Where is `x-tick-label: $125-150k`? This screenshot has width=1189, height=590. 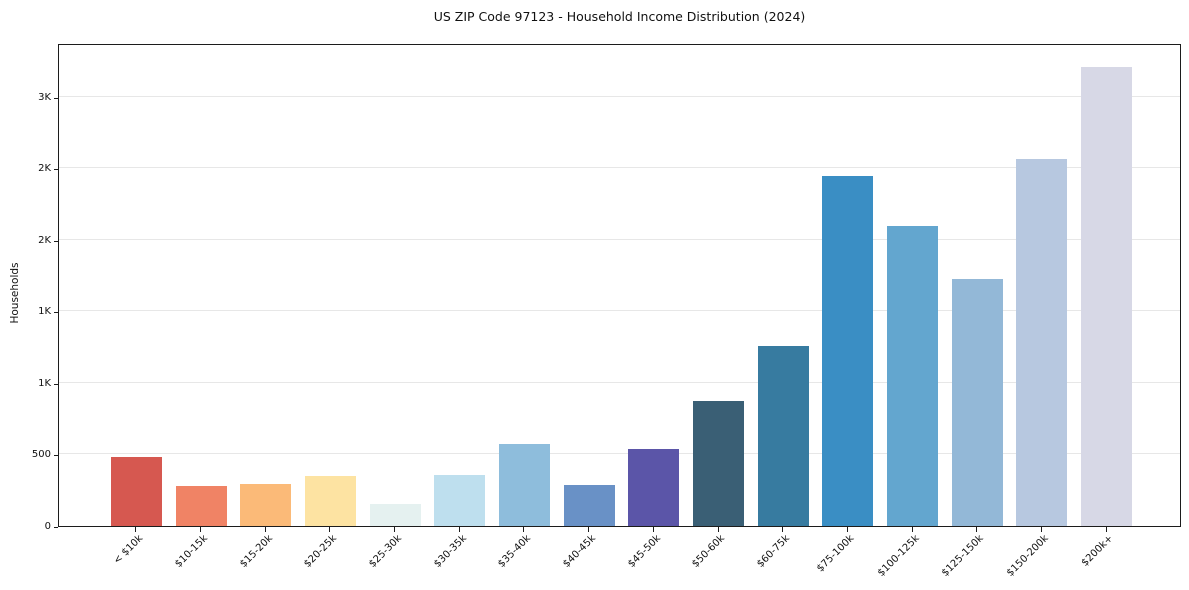
x-tick-label: $125-150k is located at coordinates (963, 556).